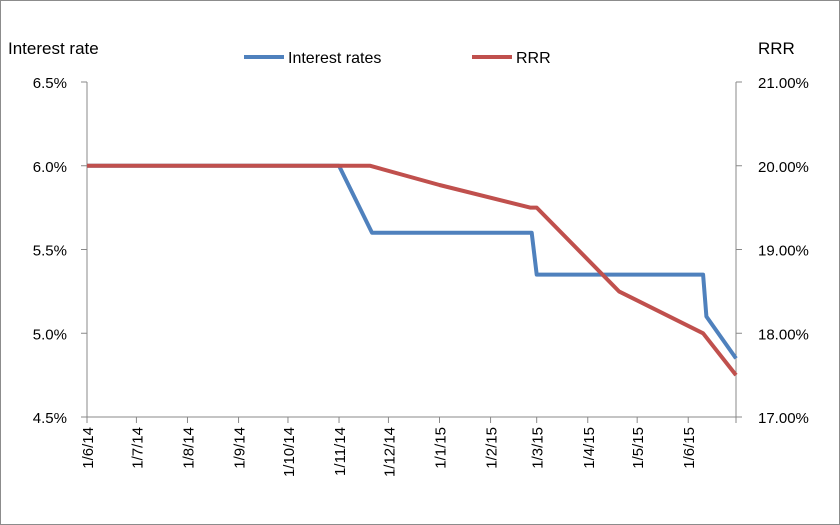 The height and width of the screenshot is (525, 840). Describe the element at coordinates (50, 251) in the screenshot. I see `left-axis-tick-label: 5.5%` at that location.